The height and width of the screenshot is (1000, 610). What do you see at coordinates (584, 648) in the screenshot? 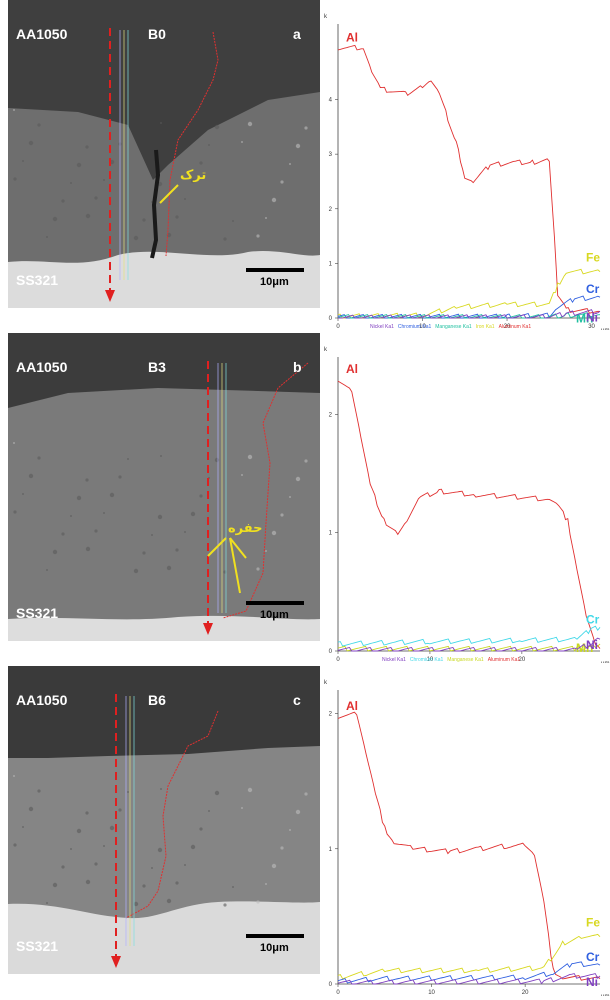
I see `series-label-mn: Mn` at bounding box center [584, 648].